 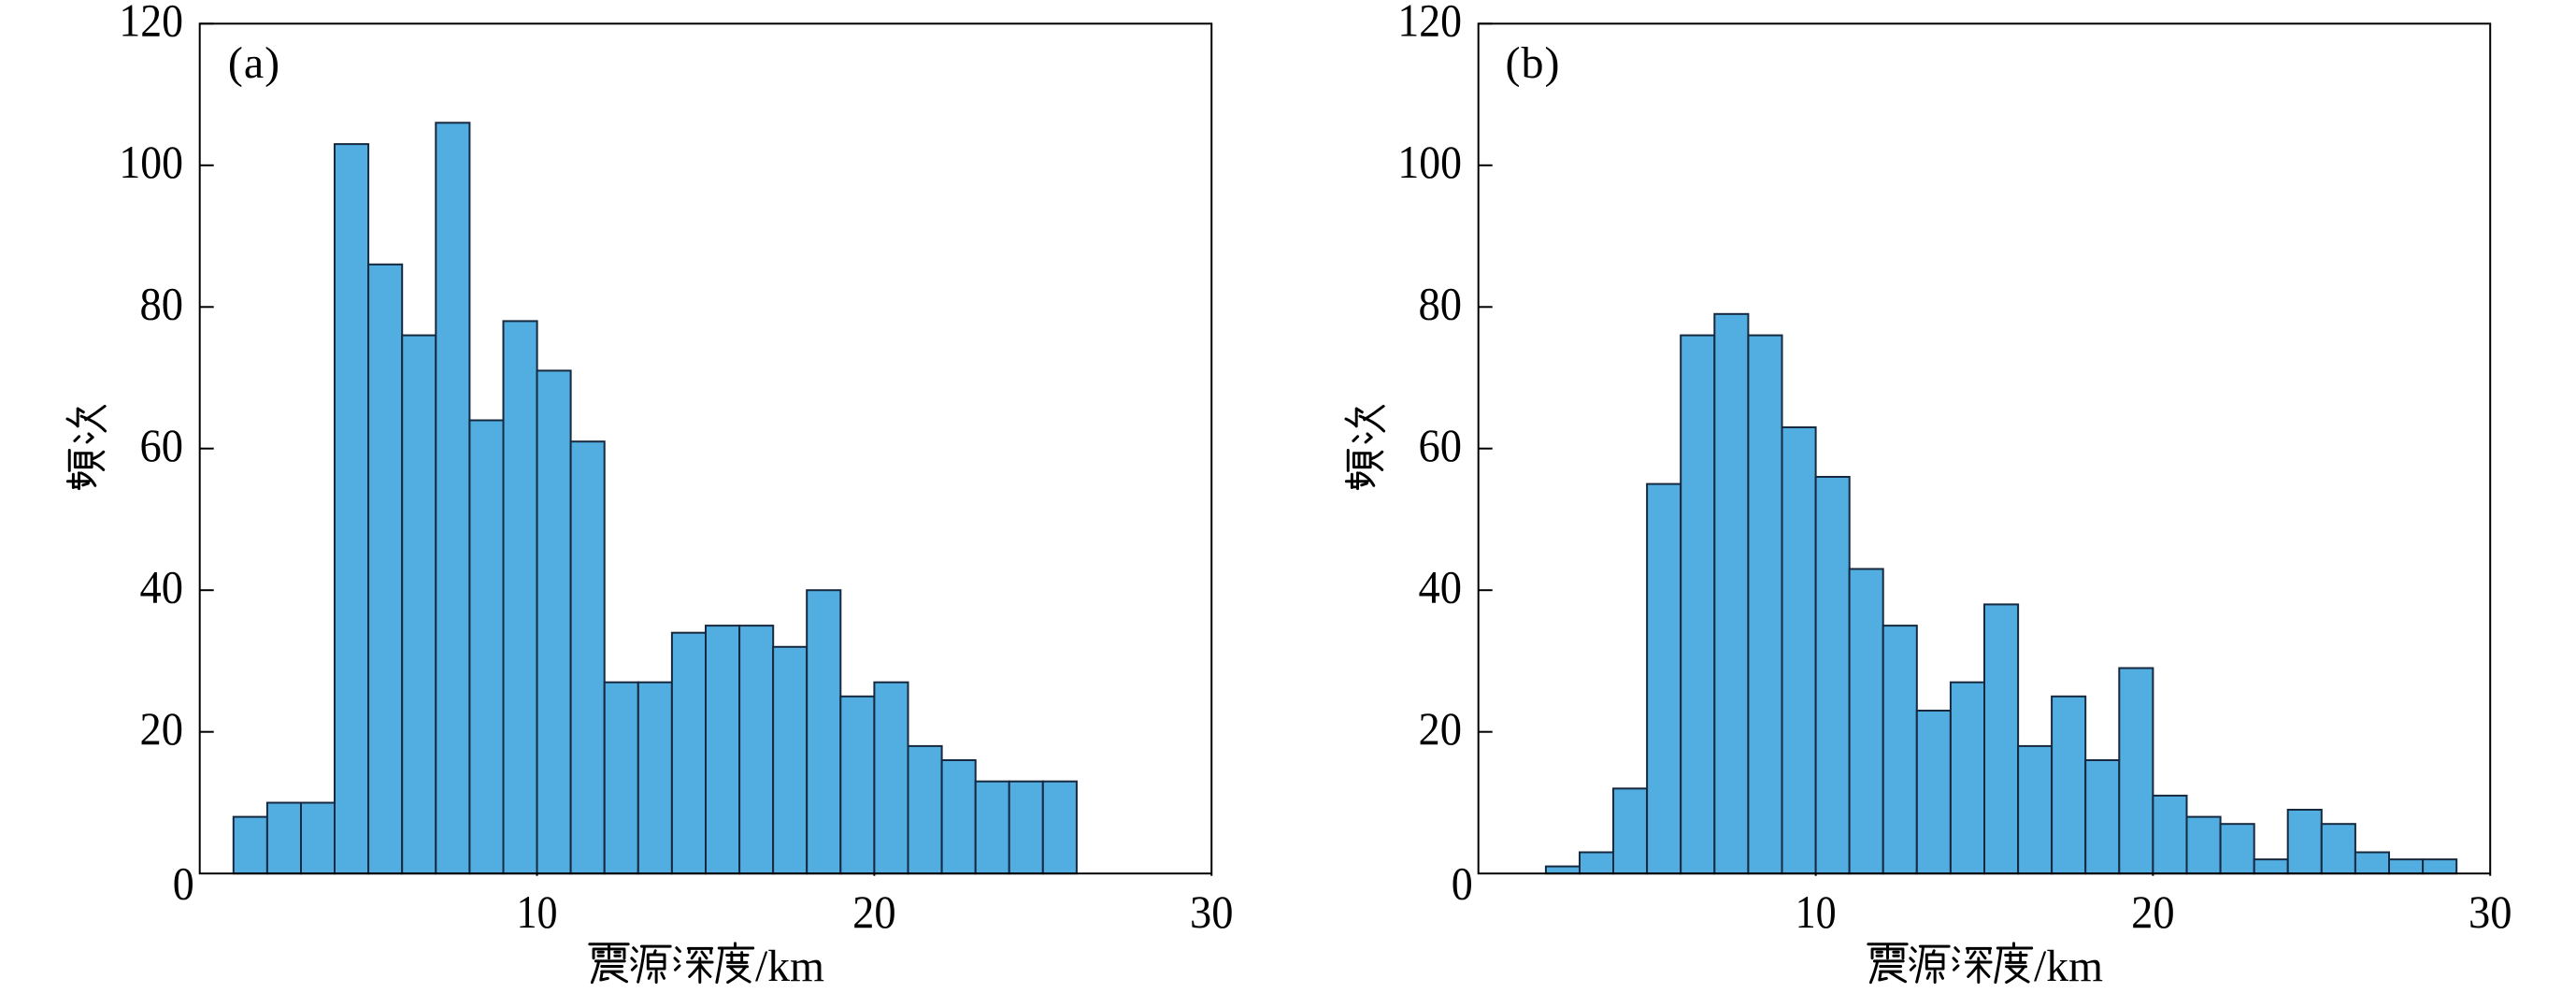 What do you see at coordinates (1533, 63) in the screenshot?
I see `svg-text: (b)` at bounding box center [1533, 63].